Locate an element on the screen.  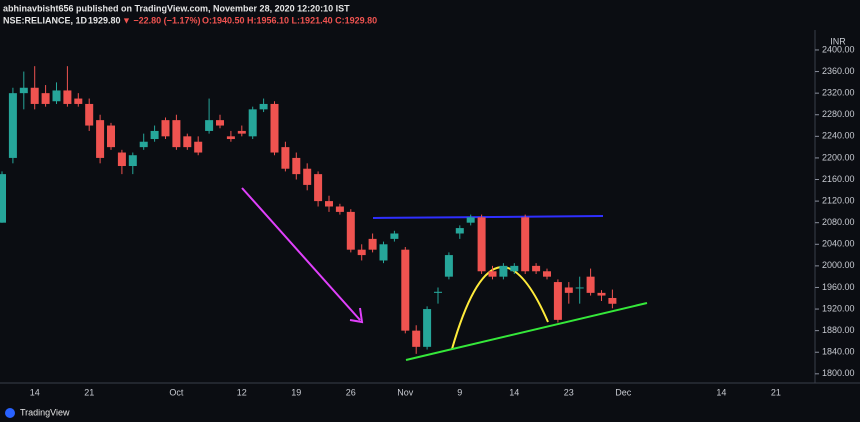
y-tick-label: 2400.00 is located at coordinates (838, 49).